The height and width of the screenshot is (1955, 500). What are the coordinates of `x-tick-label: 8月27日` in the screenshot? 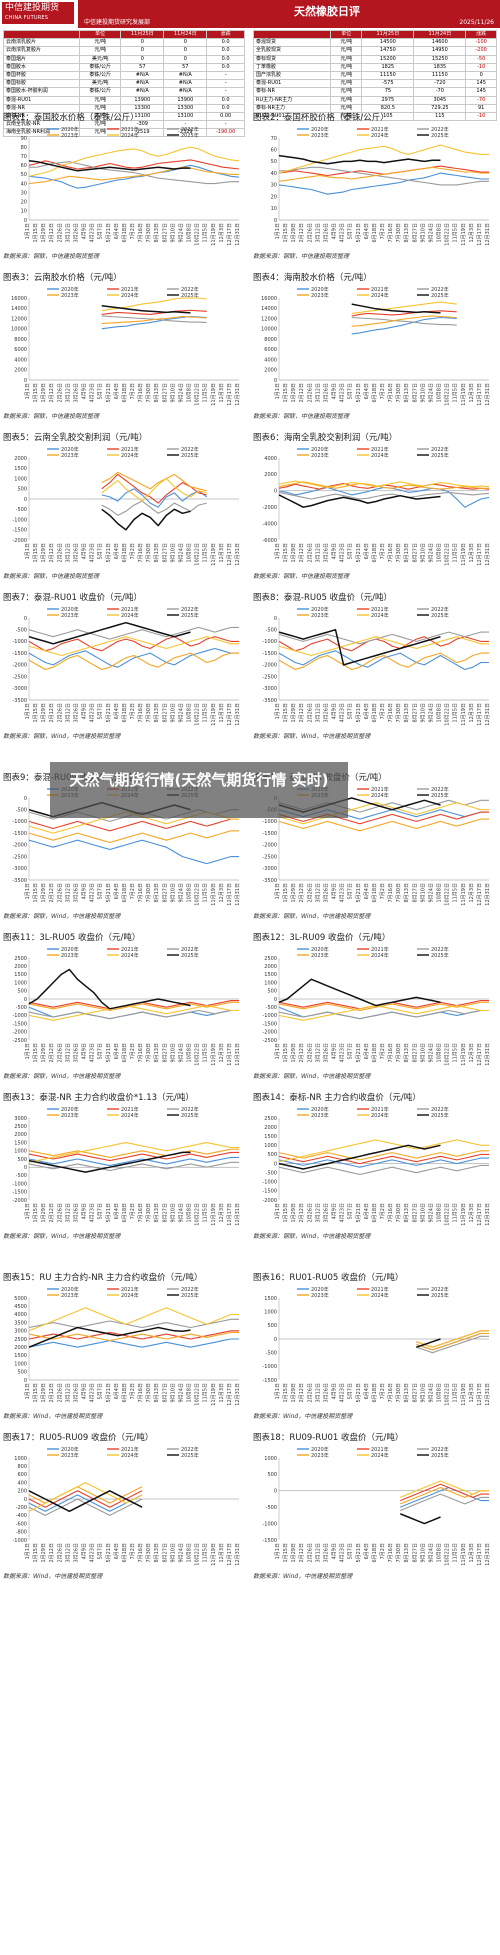 It's located at (415, 1213).